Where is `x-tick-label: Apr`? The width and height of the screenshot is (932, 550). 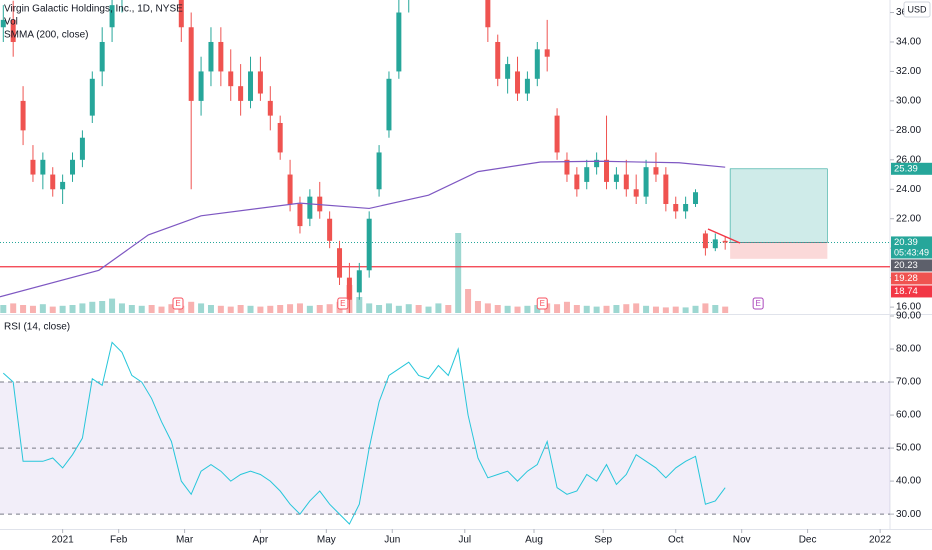 x-tick-label: Apr is located at coordinates (261, 540).